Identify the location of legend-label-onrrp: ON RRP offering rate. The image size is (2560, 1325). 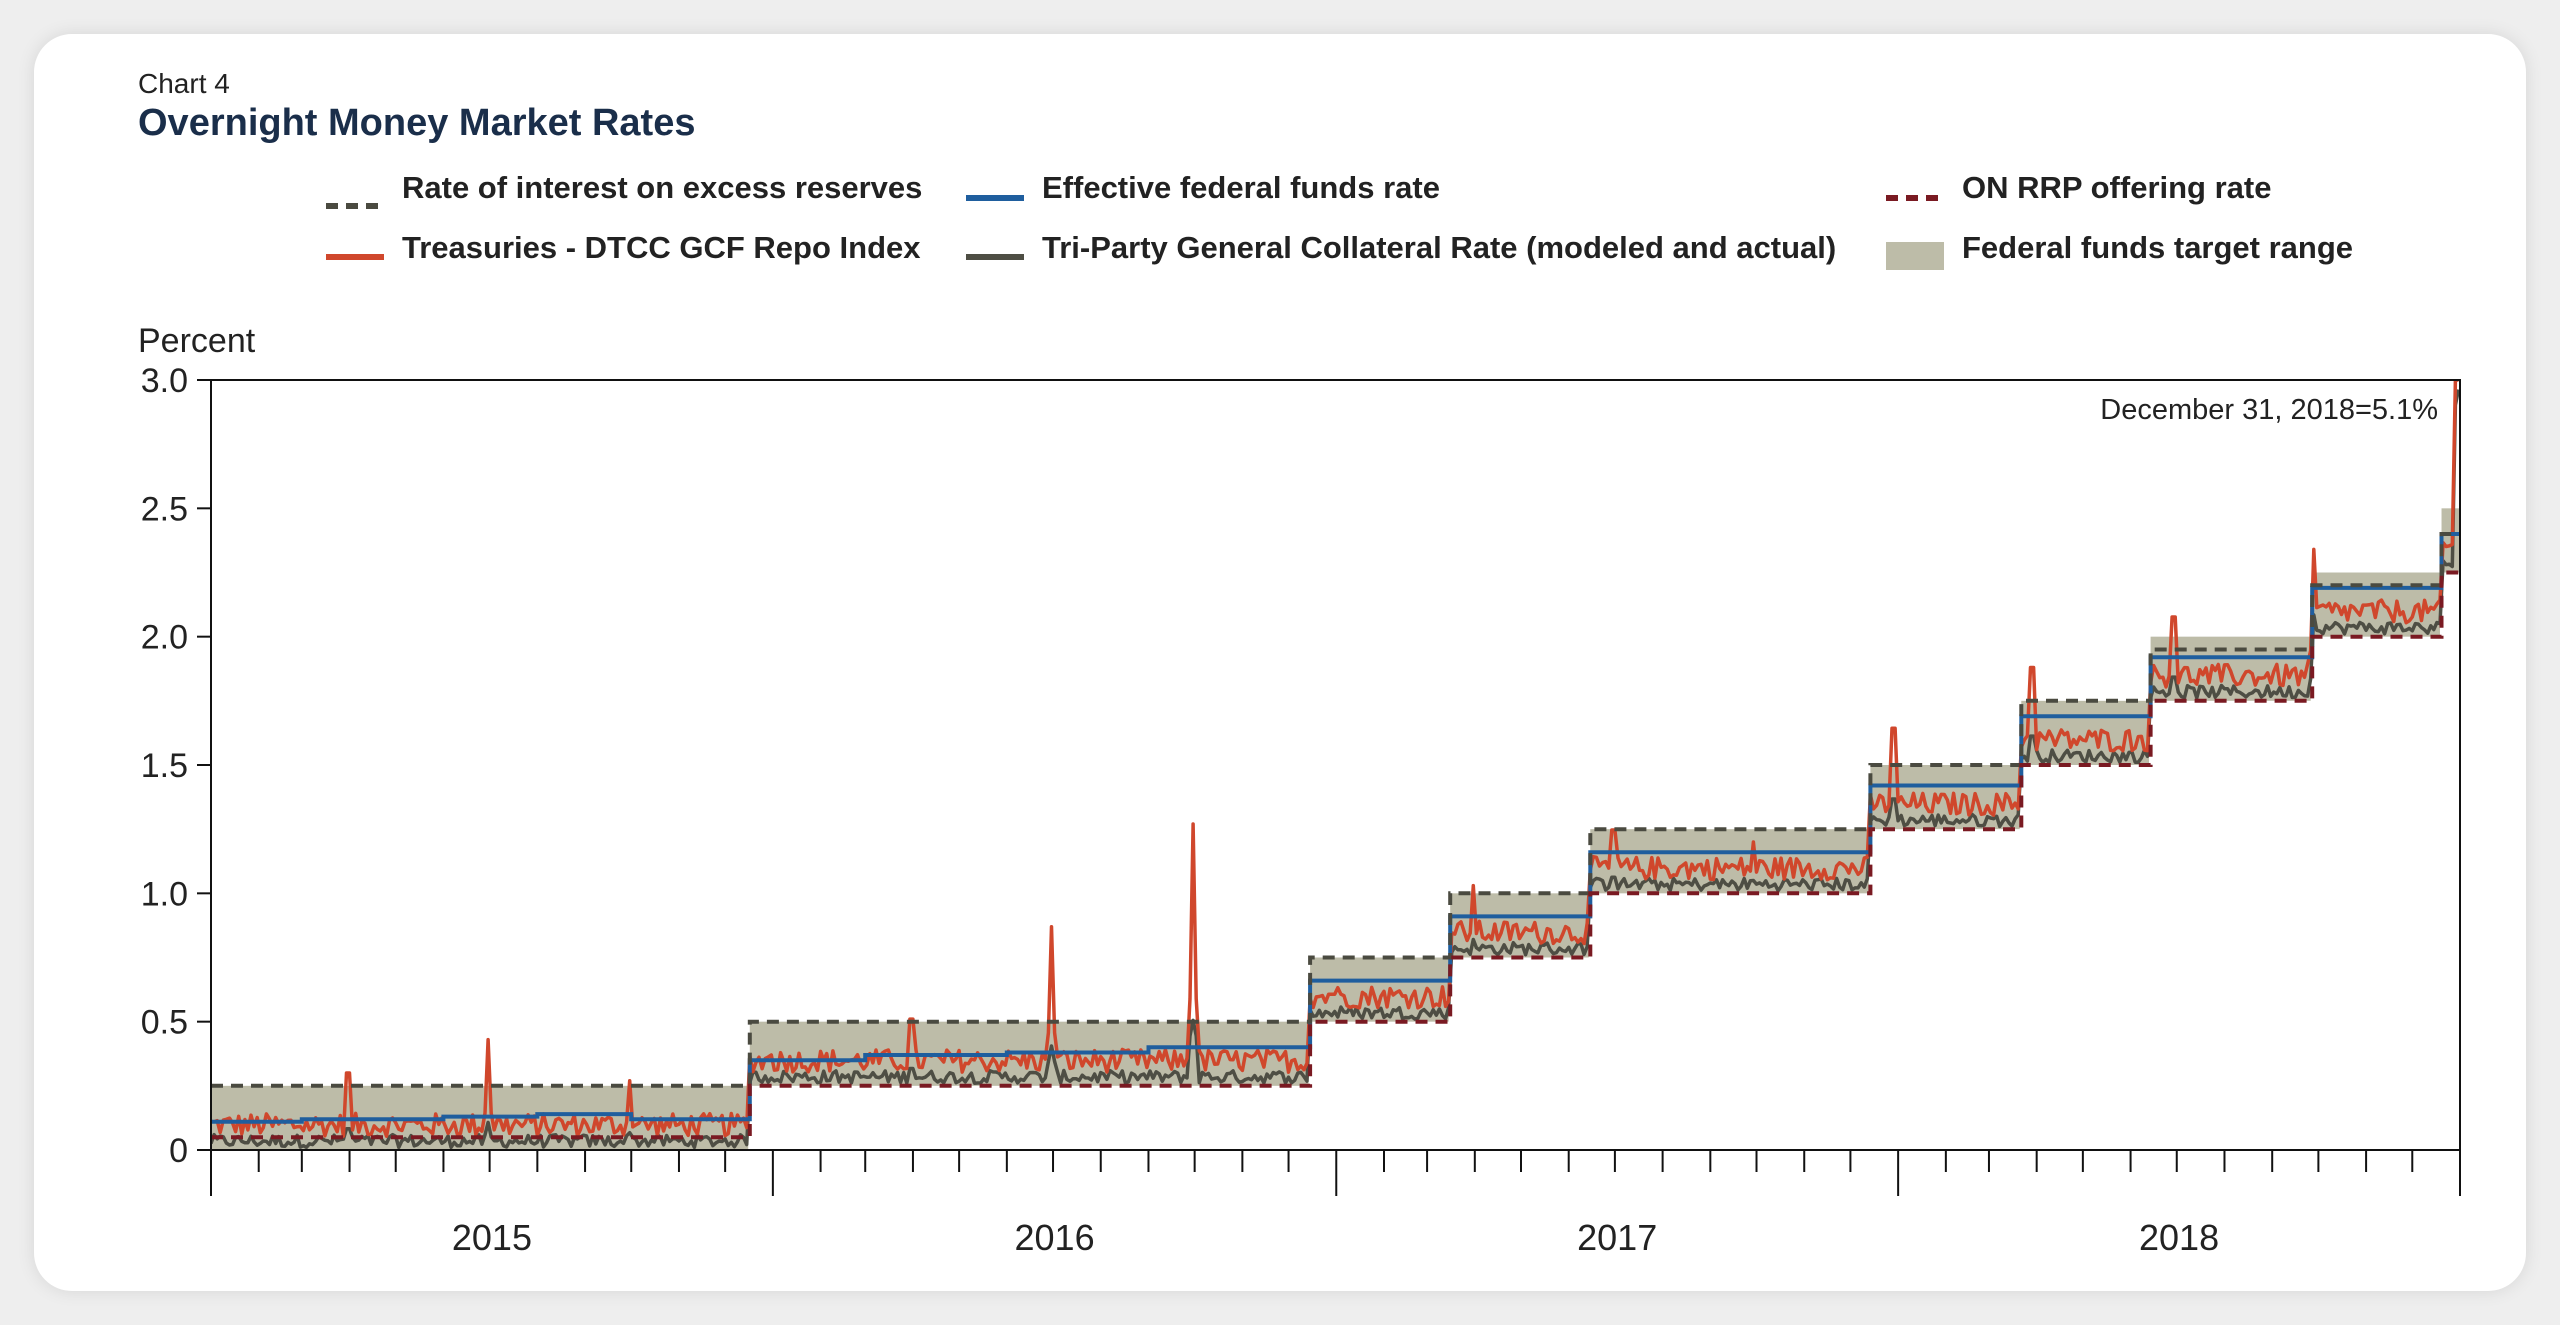
(2116, 187).